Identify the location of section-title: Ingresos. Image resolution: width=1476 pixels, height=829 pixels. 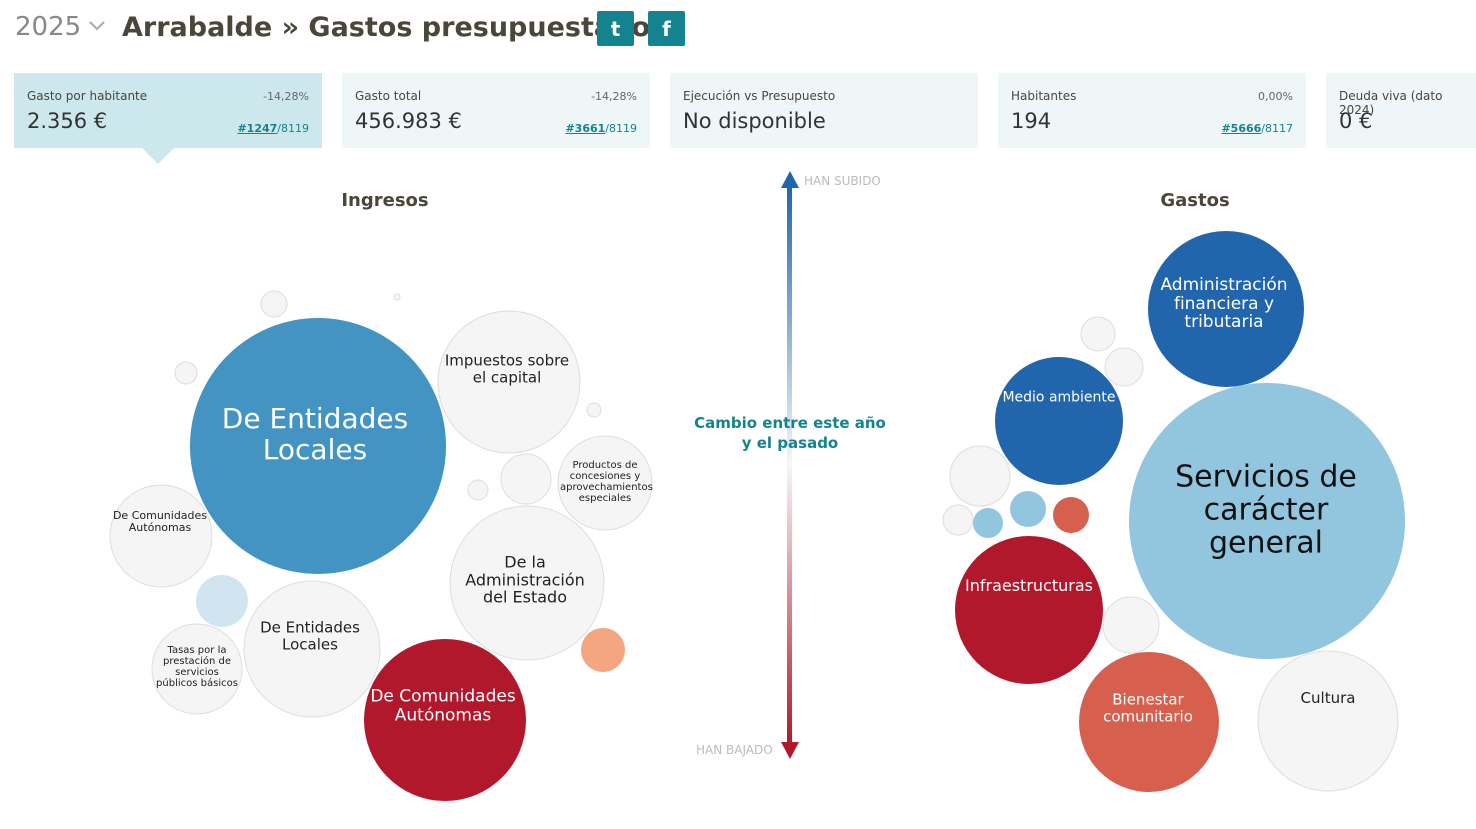
(385, 200).